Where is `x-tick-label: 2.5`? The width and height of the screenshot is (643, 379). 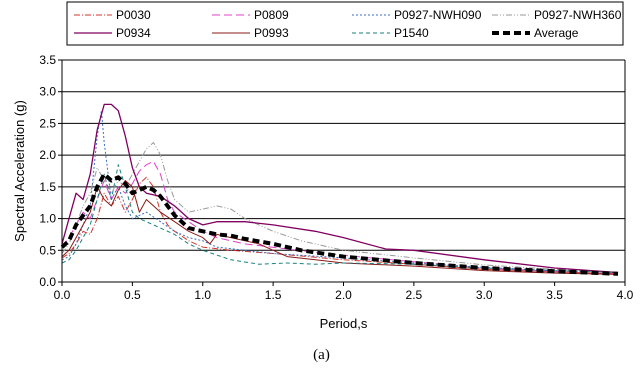 x-tick-label: 2.5 is located at coordinates (414, 295).